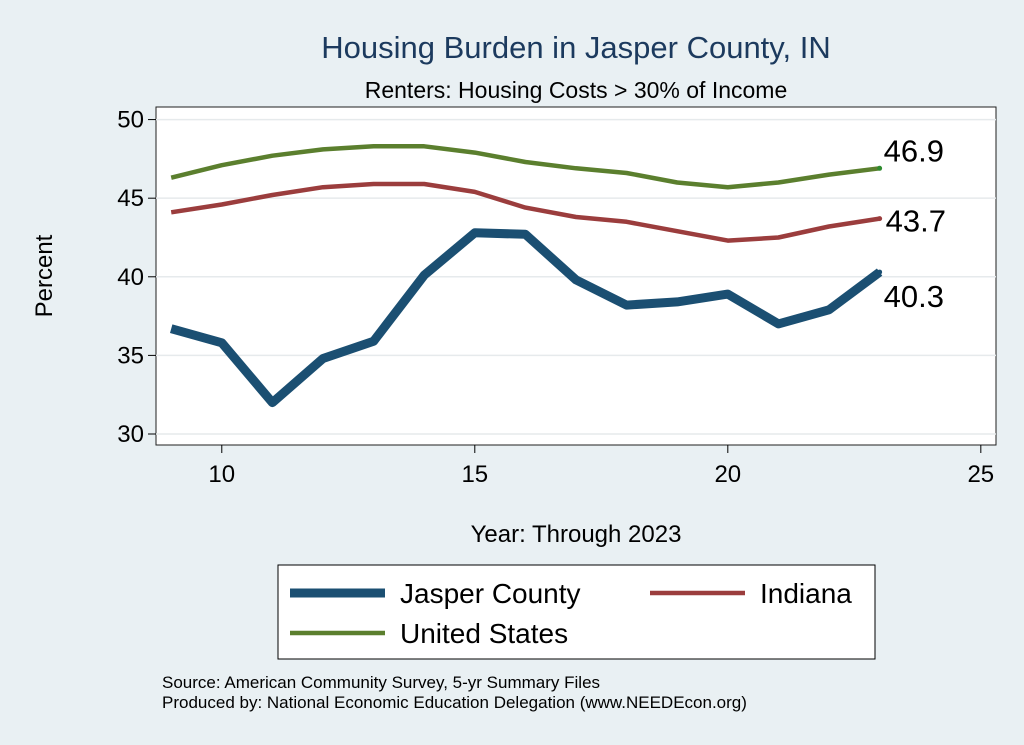 The height and width of the screenshot is (745, 1024). What do you see at coordinates (575, 47) in the screenshot?
I see `chart-title: Housing Burden in Jasper County, IN` at bounding box center [575, 47].